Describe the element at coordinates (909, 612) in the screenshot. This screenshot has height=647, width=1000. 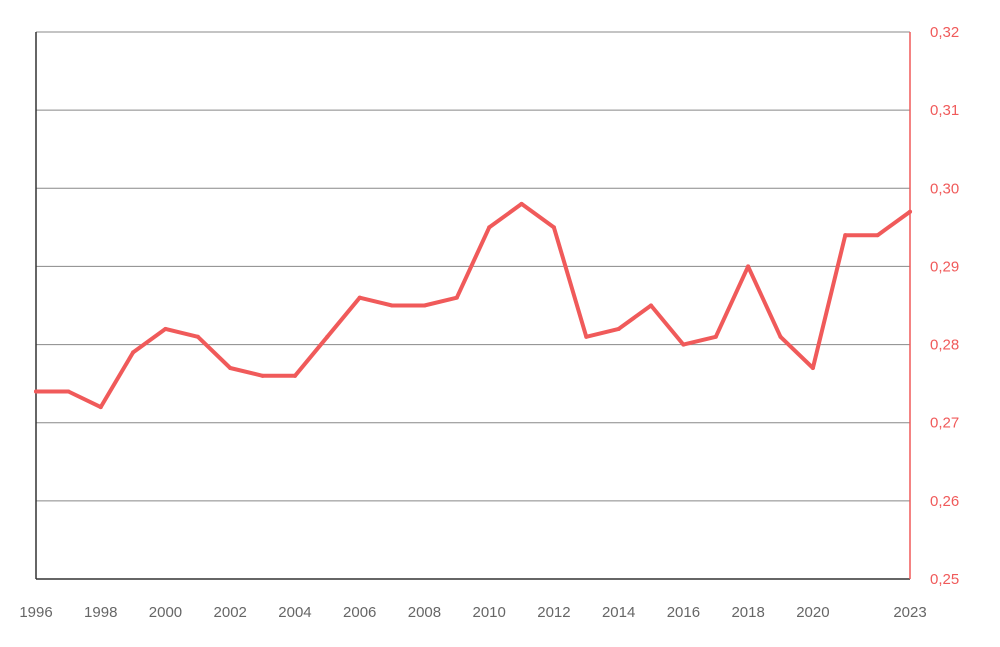
I see `x-tick-label: 2023` at that location.